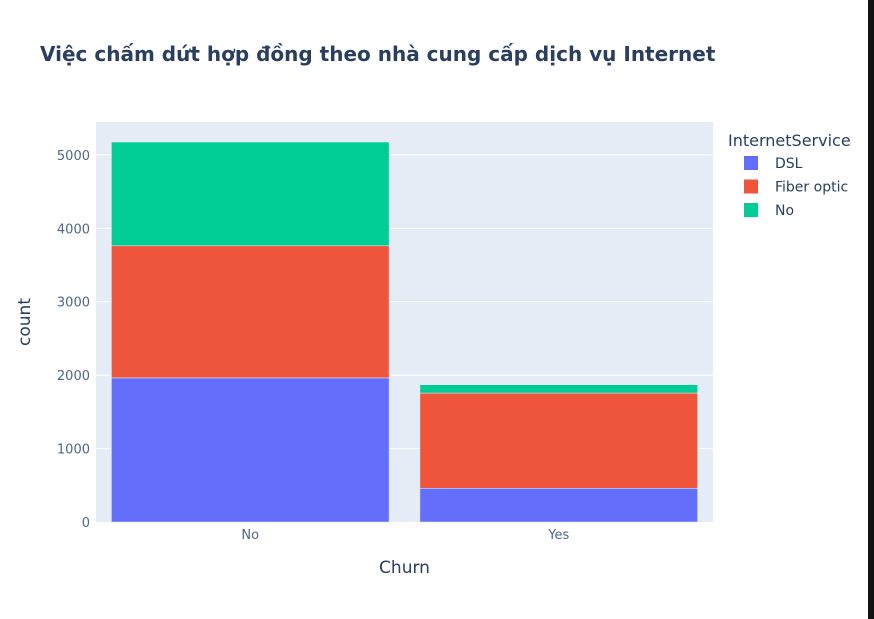  I want to click on legend-item-label: No, so click(784, 211).